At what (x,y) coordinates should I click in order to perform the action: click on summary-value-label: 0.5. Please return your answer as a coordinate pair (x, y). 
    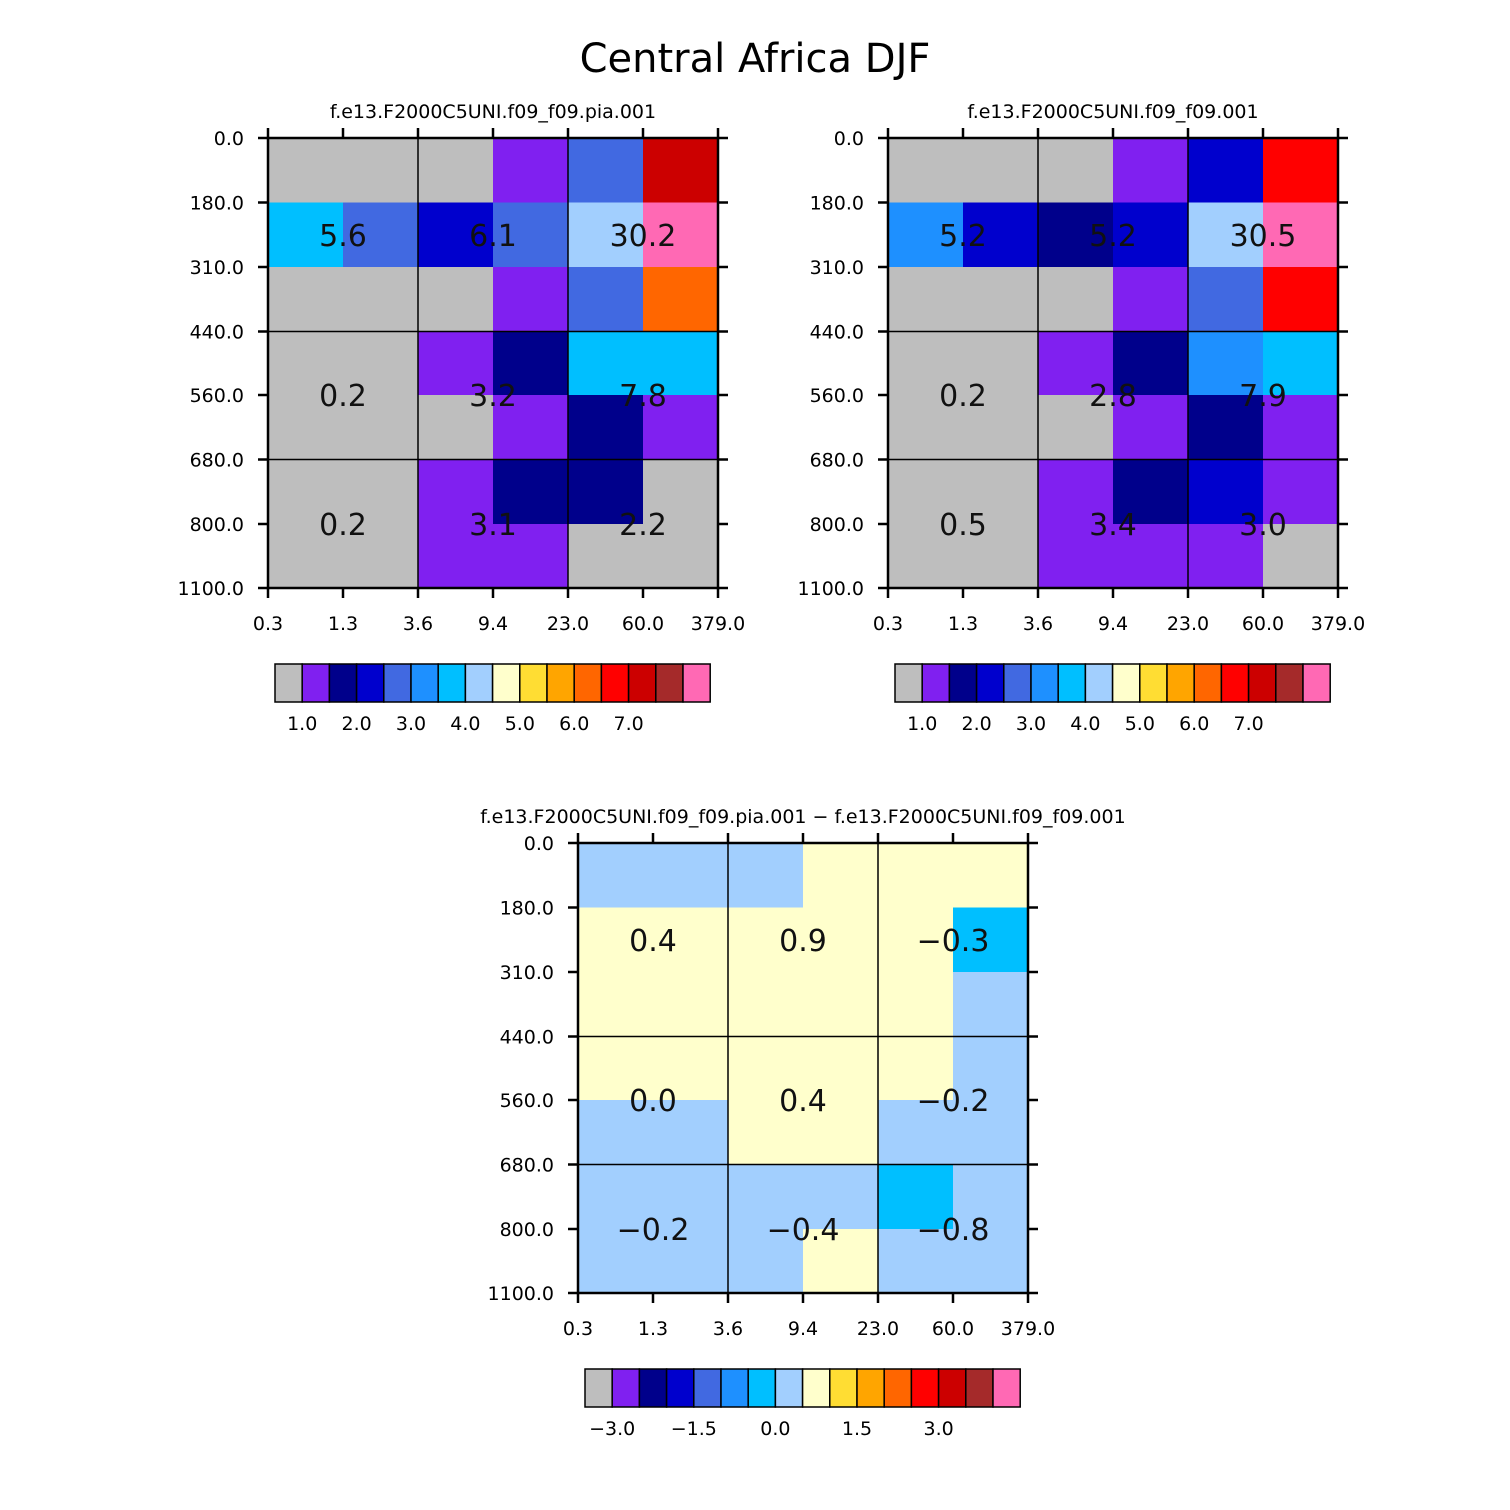
    Looking at the image, I should click on (963, 525).